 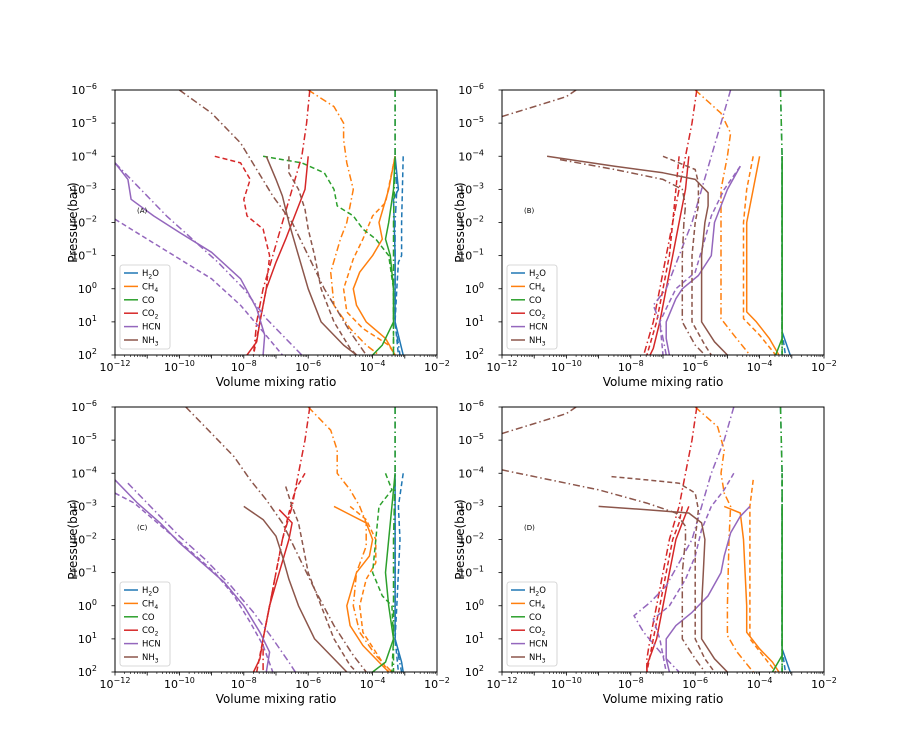 I want to click on panel-2-lines, so click(x=259, y=539).